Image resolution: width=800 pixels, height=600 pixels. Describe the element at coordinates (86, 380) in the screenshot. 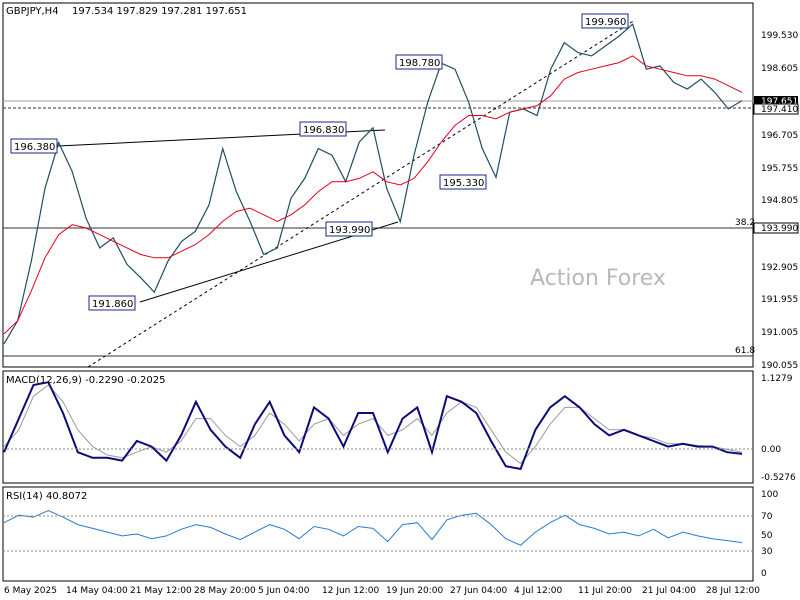

I see `macd-title: MACD(12,26,9) -0.2290 -0.2025` at that location.